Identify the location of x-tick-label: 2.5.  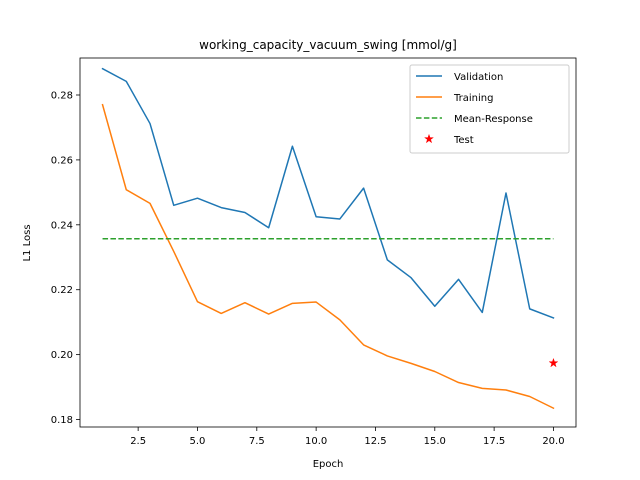
(138, 441).